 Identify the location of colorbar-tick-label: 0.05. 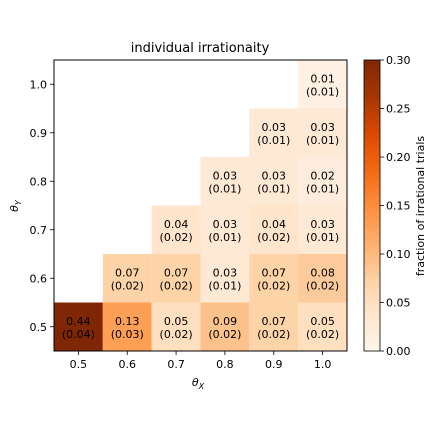
(398, 303).